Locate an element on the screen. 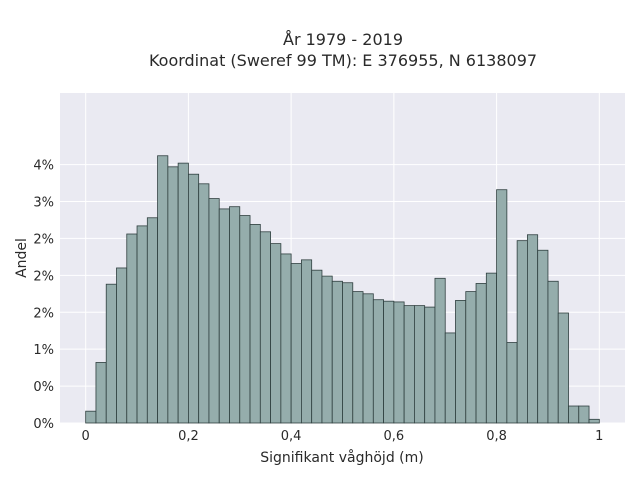  x-tick-label-0: 0 is located at coordinates (86, 436).